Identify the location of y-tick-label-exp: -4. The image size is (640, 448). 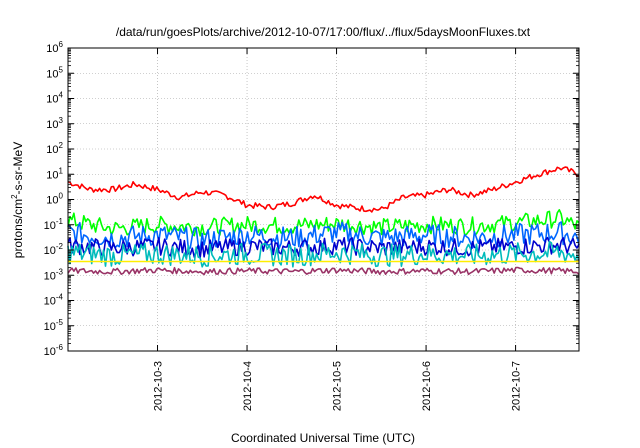
(60, 297).